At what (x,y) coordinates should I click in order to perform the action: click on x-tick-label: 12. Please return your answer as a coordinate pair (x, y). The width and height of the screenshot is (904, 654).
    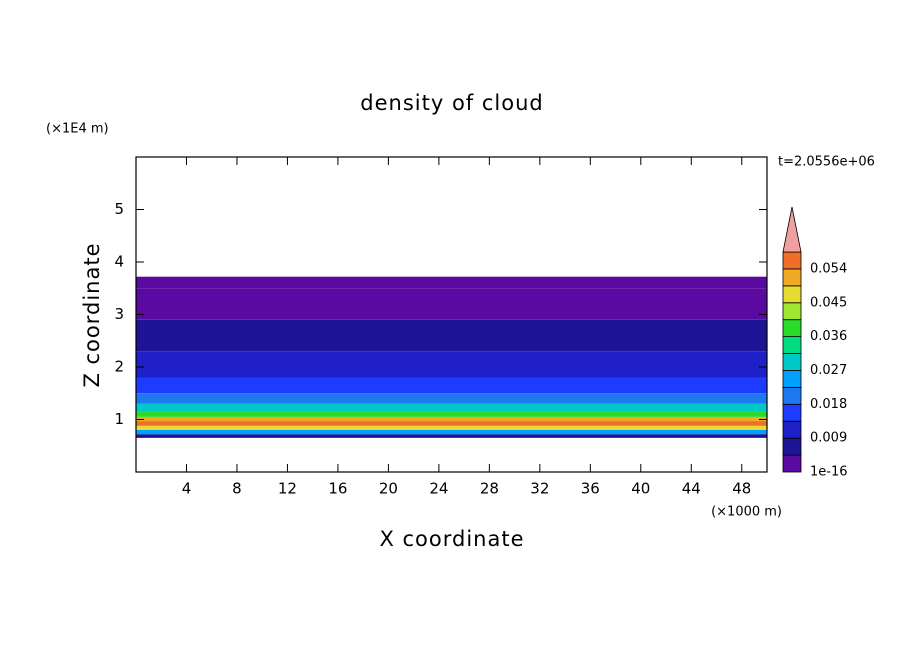
    Looking at the image, I should click on (287, 489).